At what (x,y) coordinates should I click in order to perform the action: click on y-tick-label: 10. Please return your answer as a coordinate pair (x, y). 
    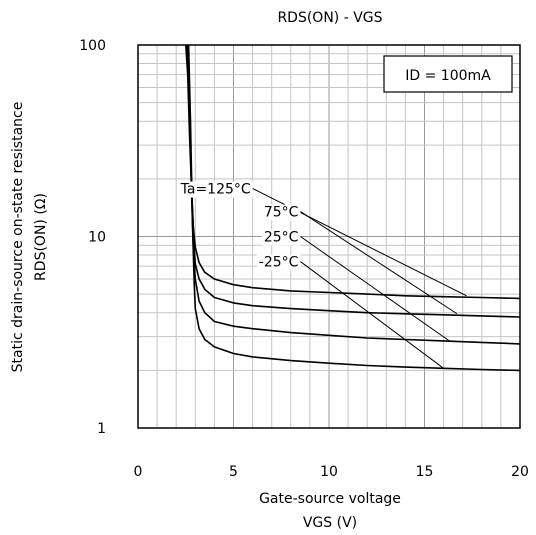
    Looking at the image, I should click on (97, 238).